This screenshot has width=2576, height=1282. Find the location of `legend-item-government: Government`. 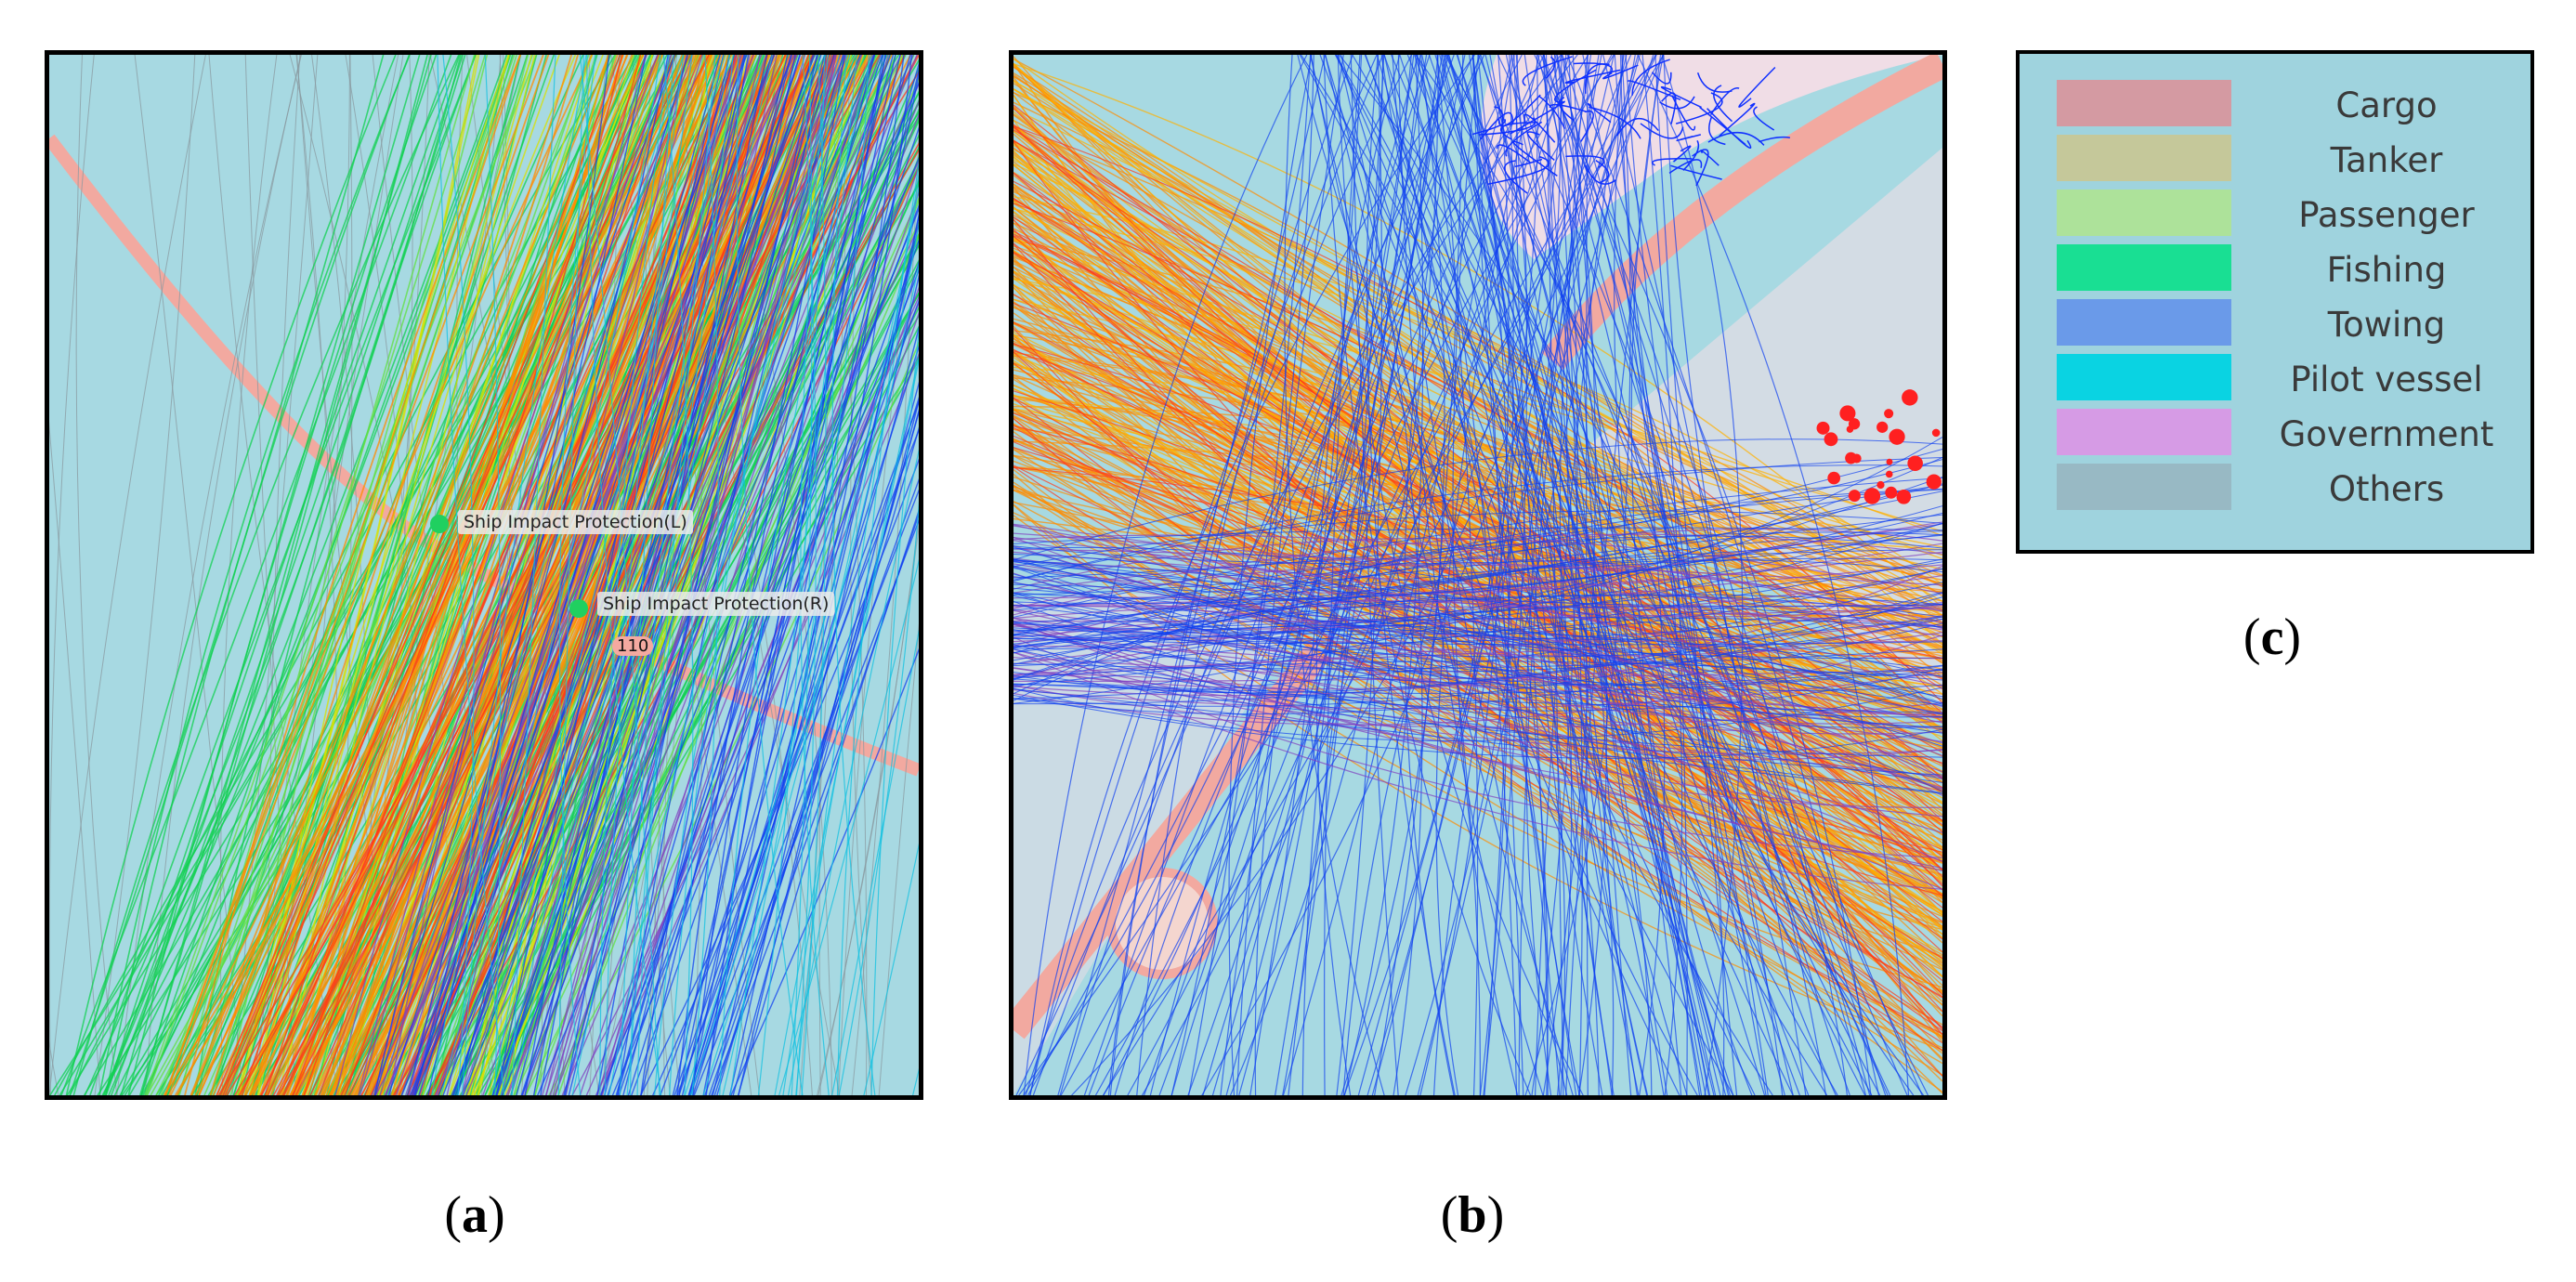

legend-item-government: Government is located at coordinates (2284, 430).